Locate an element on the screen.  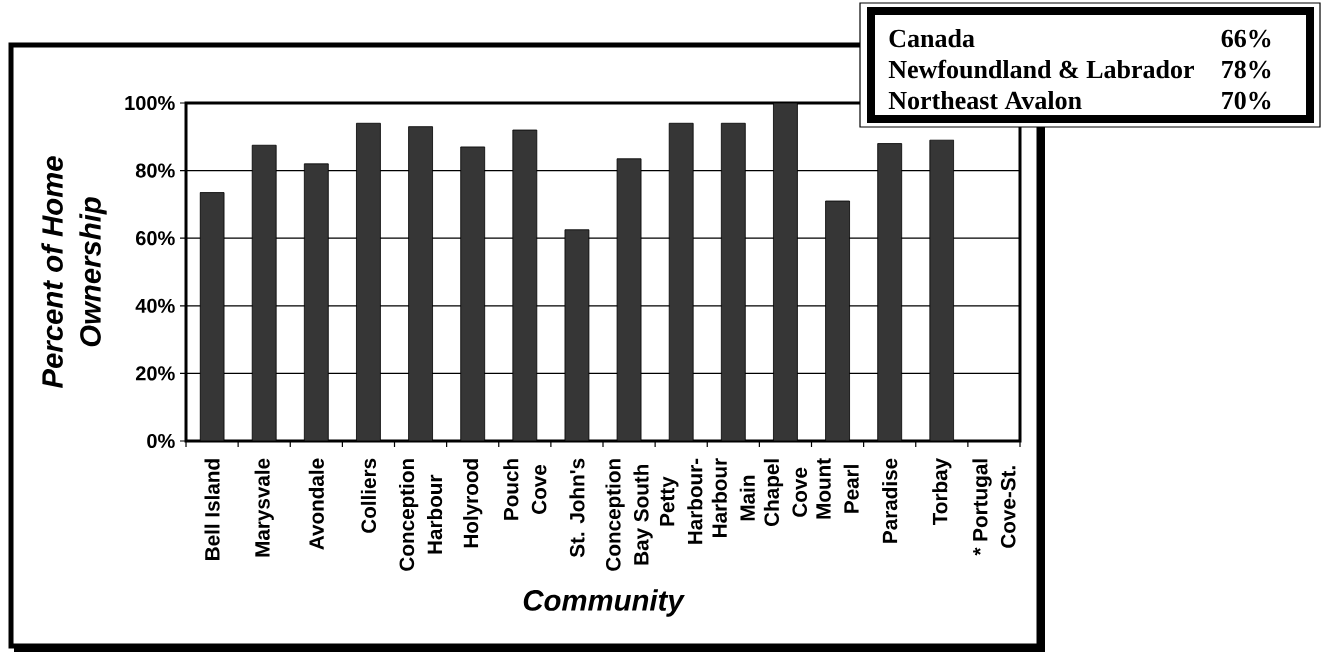
x-axis-title: Community is located at coordinates (604, 603).